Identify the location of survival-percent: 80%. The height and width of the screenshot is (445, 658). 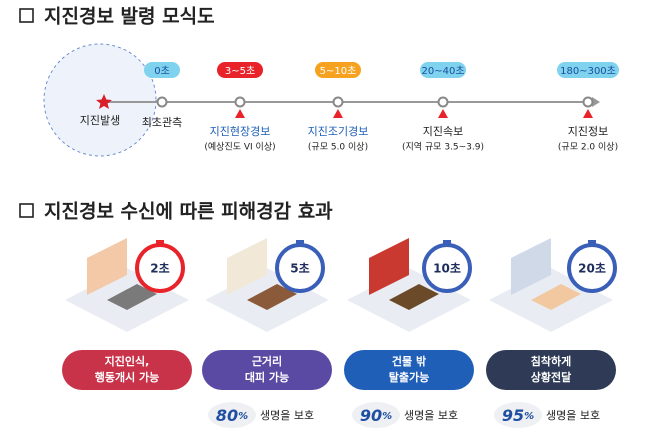
(232, 415).